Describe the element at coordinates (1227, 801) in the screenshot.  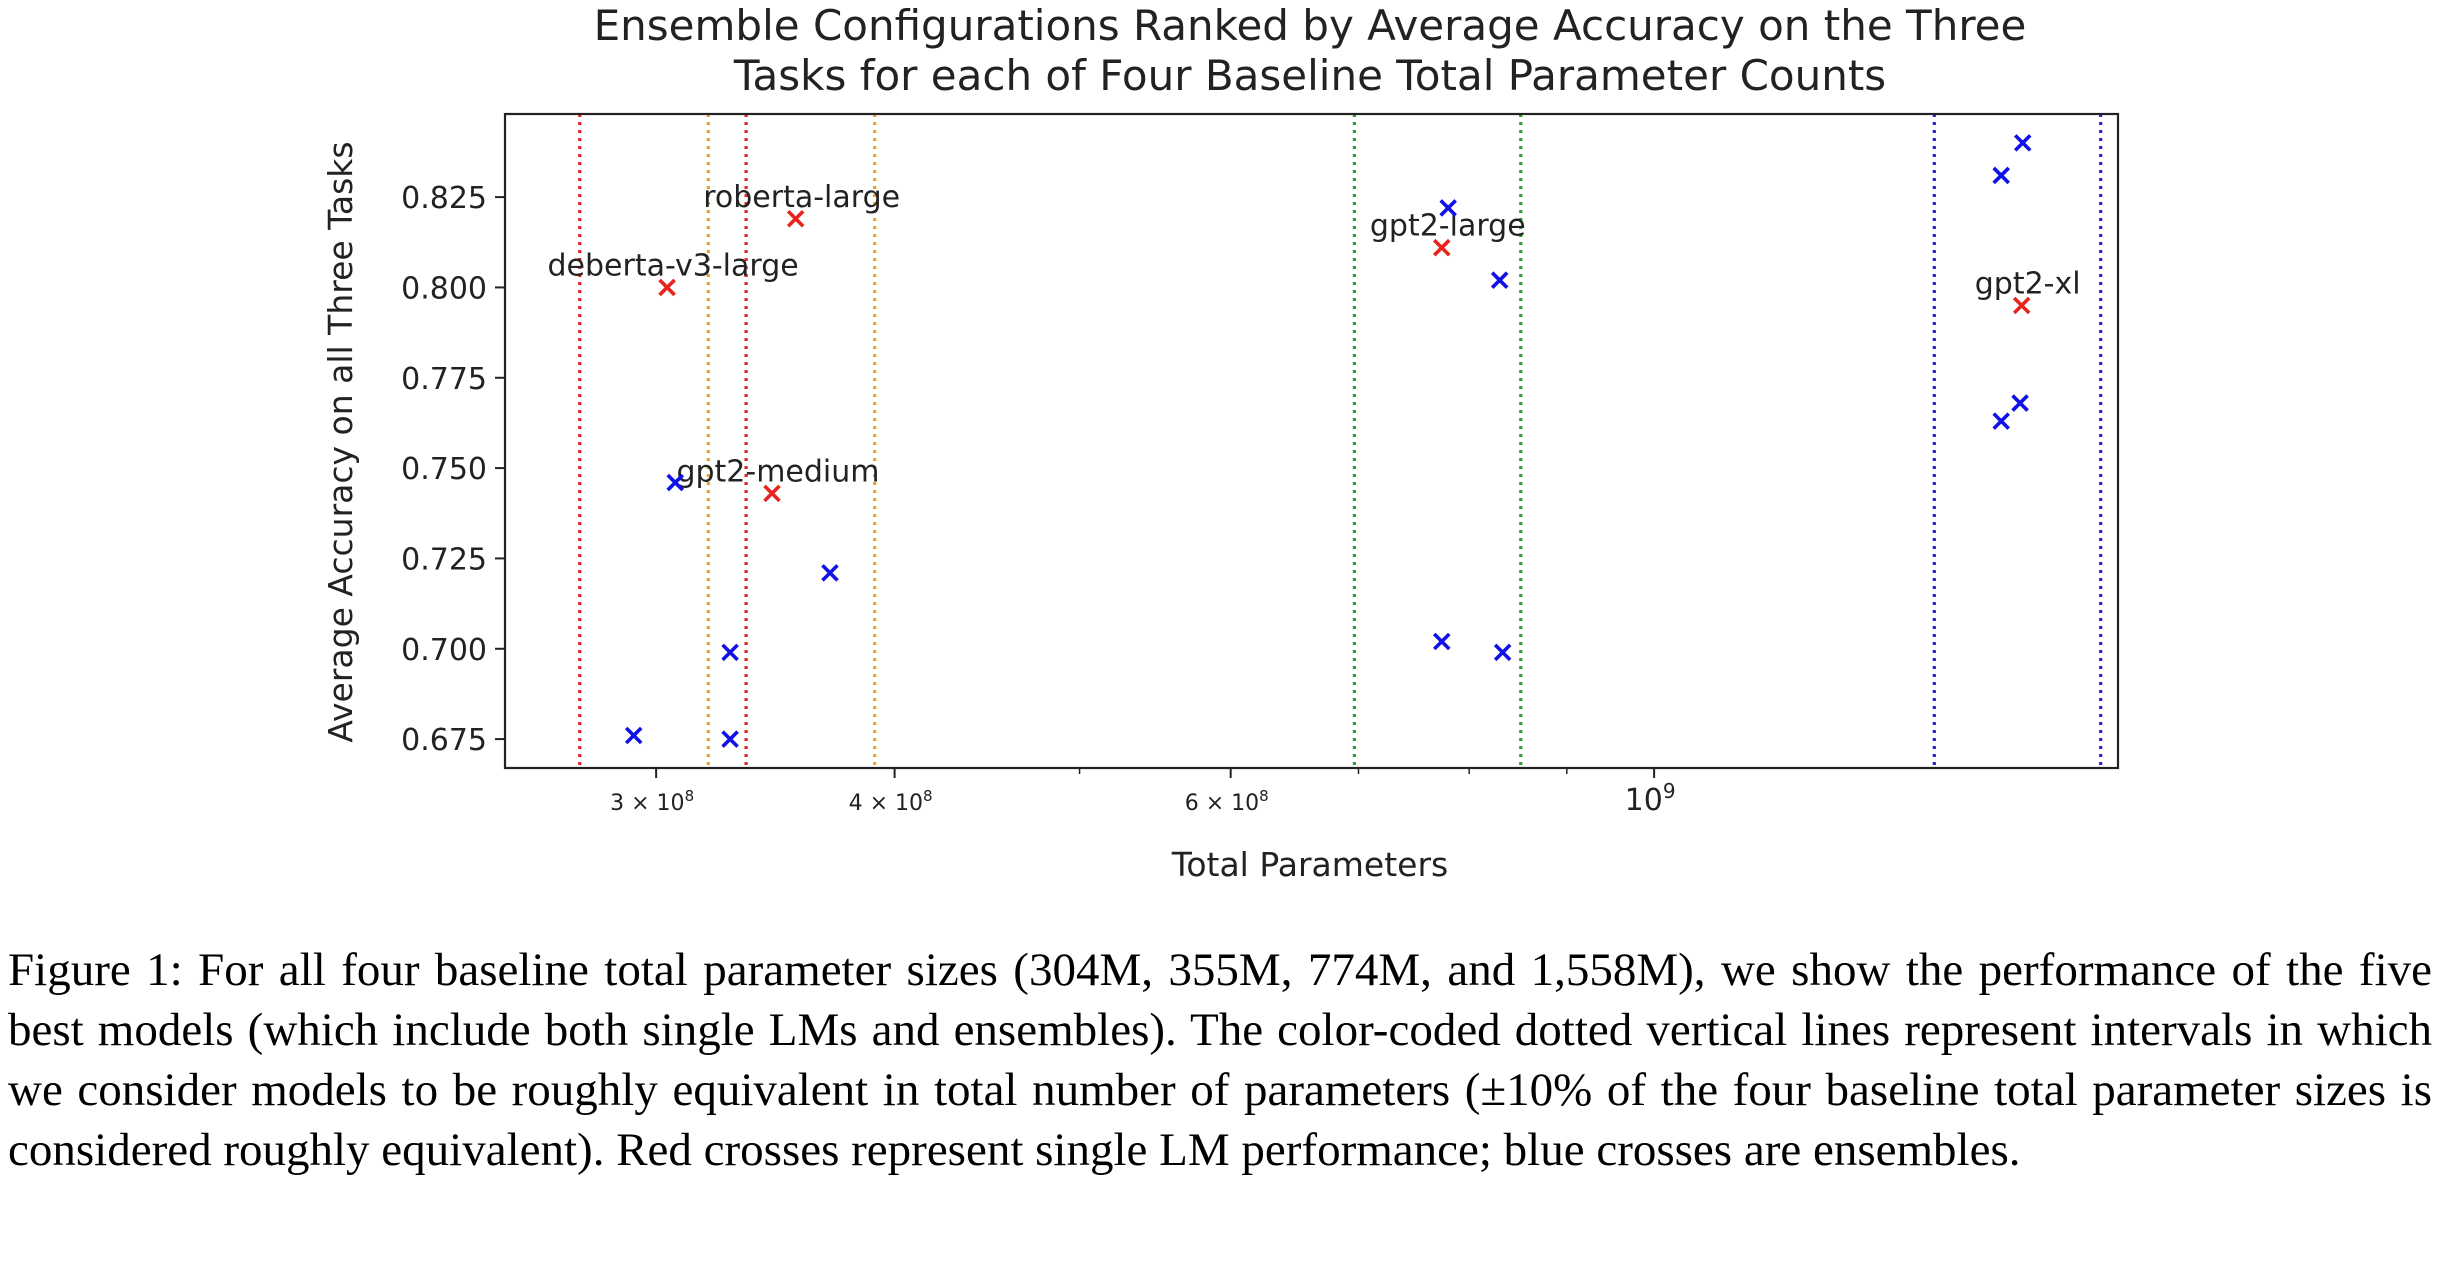
I see `x-tick-label-2: 6 × 10⁸` at that location.